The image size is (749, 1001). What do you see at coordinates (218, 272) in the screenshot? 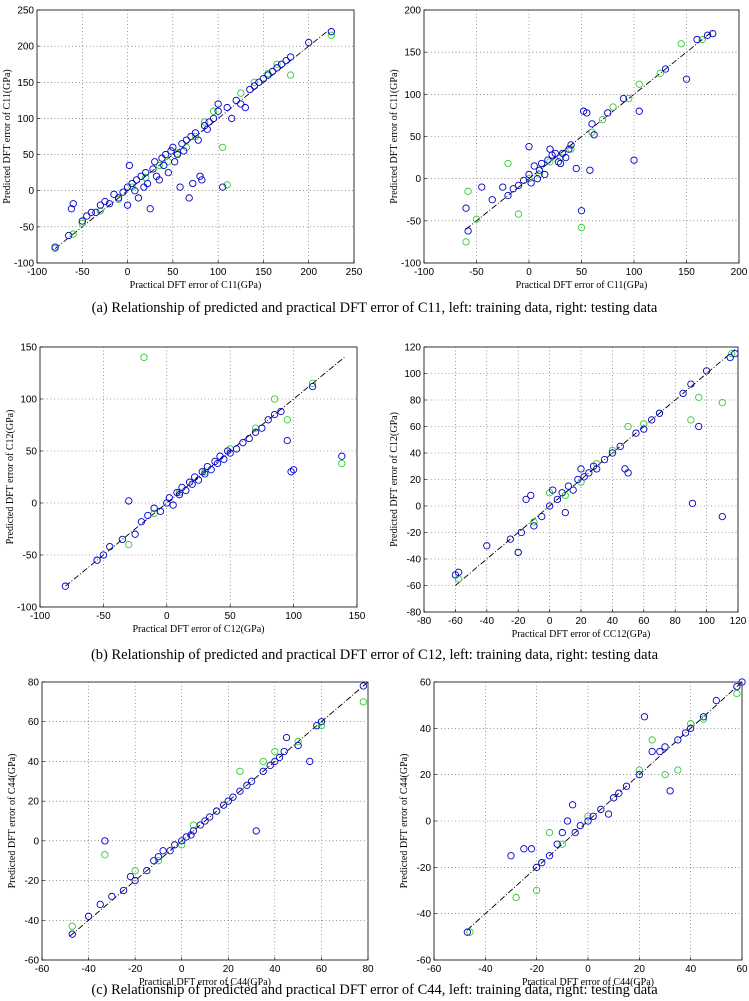
I see `x-tick-label: 100` at bounding box center [218, 272].